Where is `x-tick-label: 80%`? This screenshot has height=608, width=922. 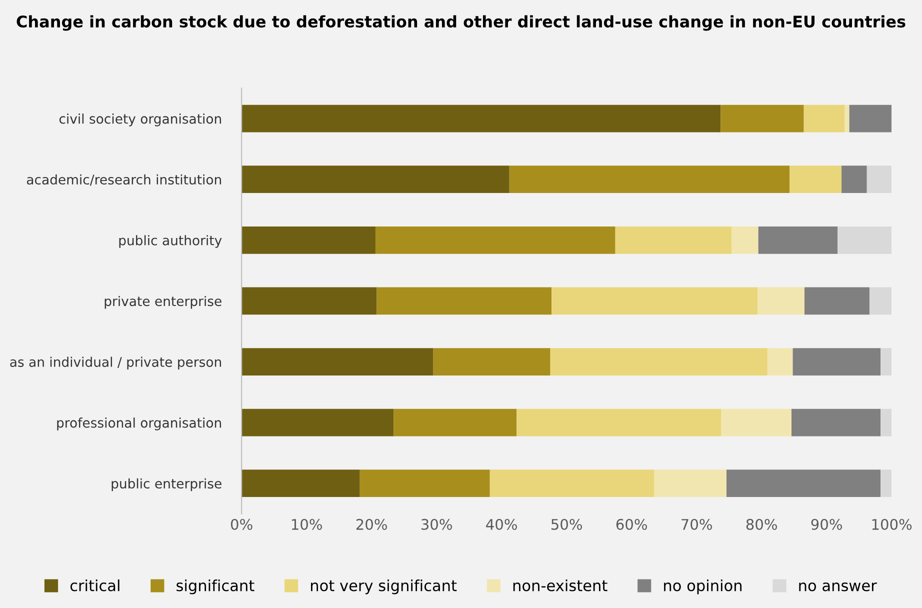 x-tick-label: 80% is located at coordinates (761, 524).